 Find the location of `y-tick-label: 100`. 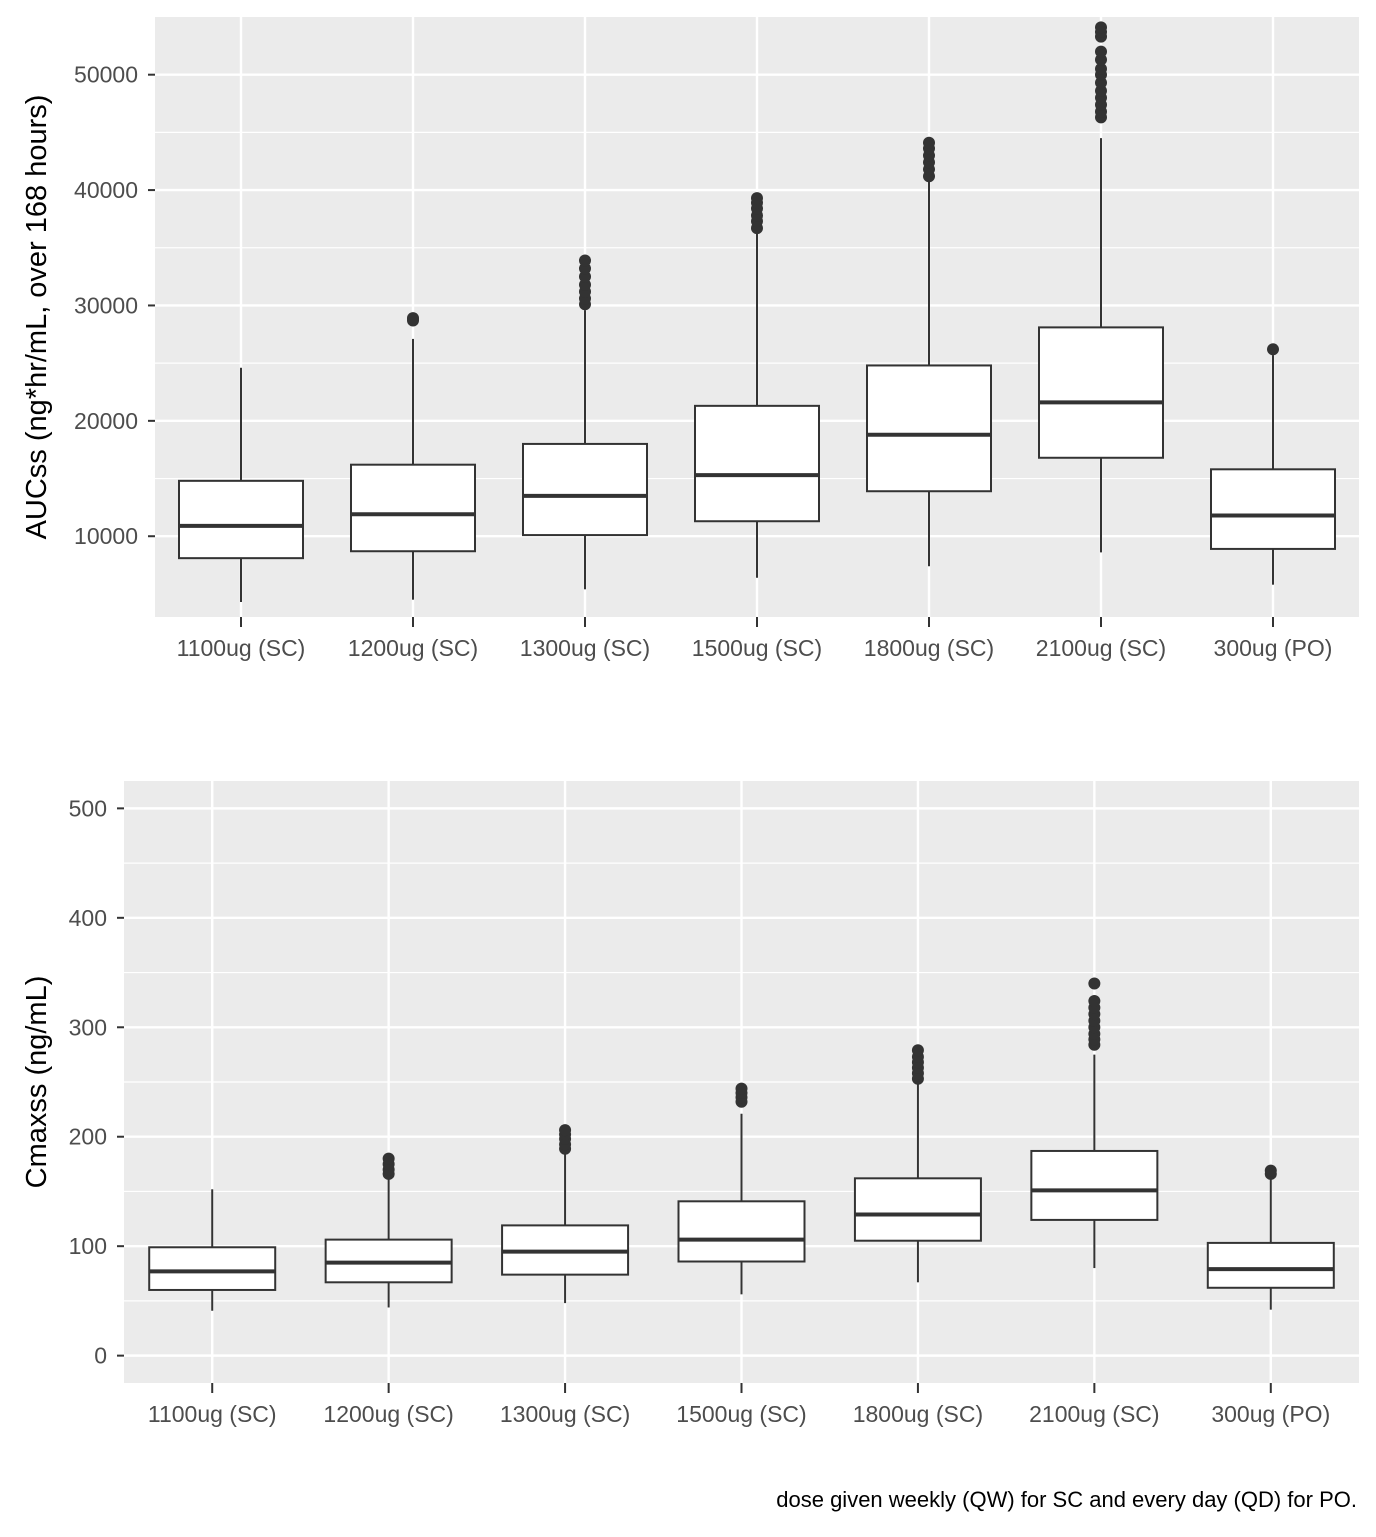

y-tick-label: 100 is located at coordinates (88, 1246).